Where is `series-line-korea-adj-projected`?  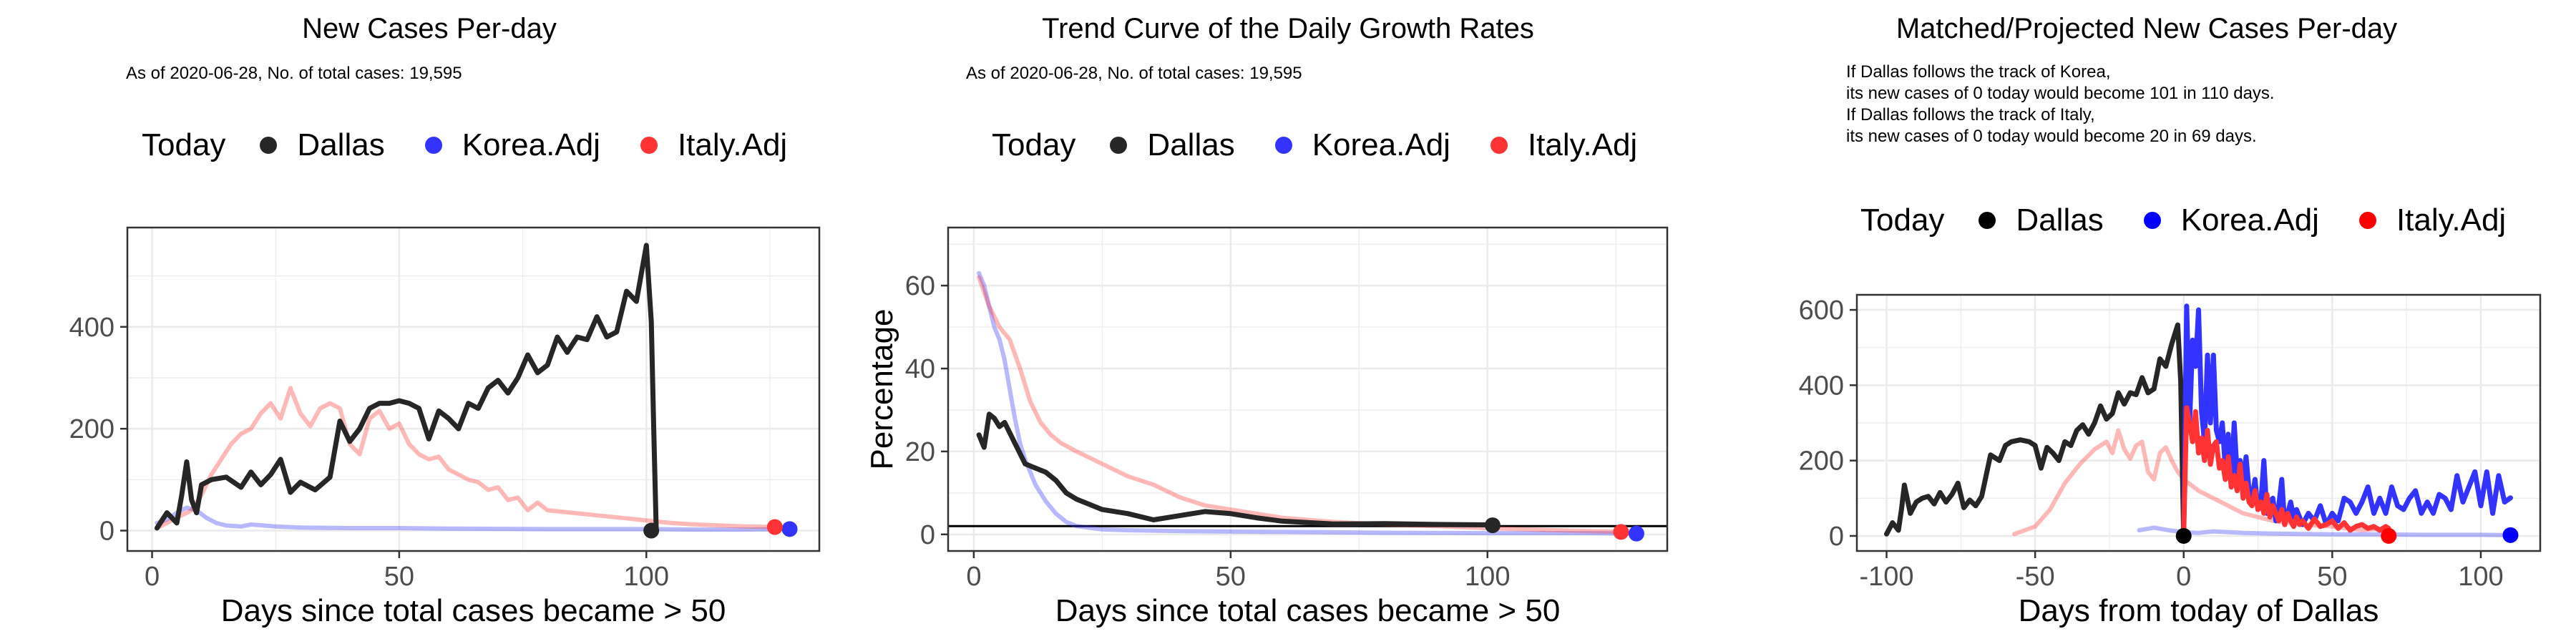
series-line-korea-adj-projected is located at coordinates (2347, 421).